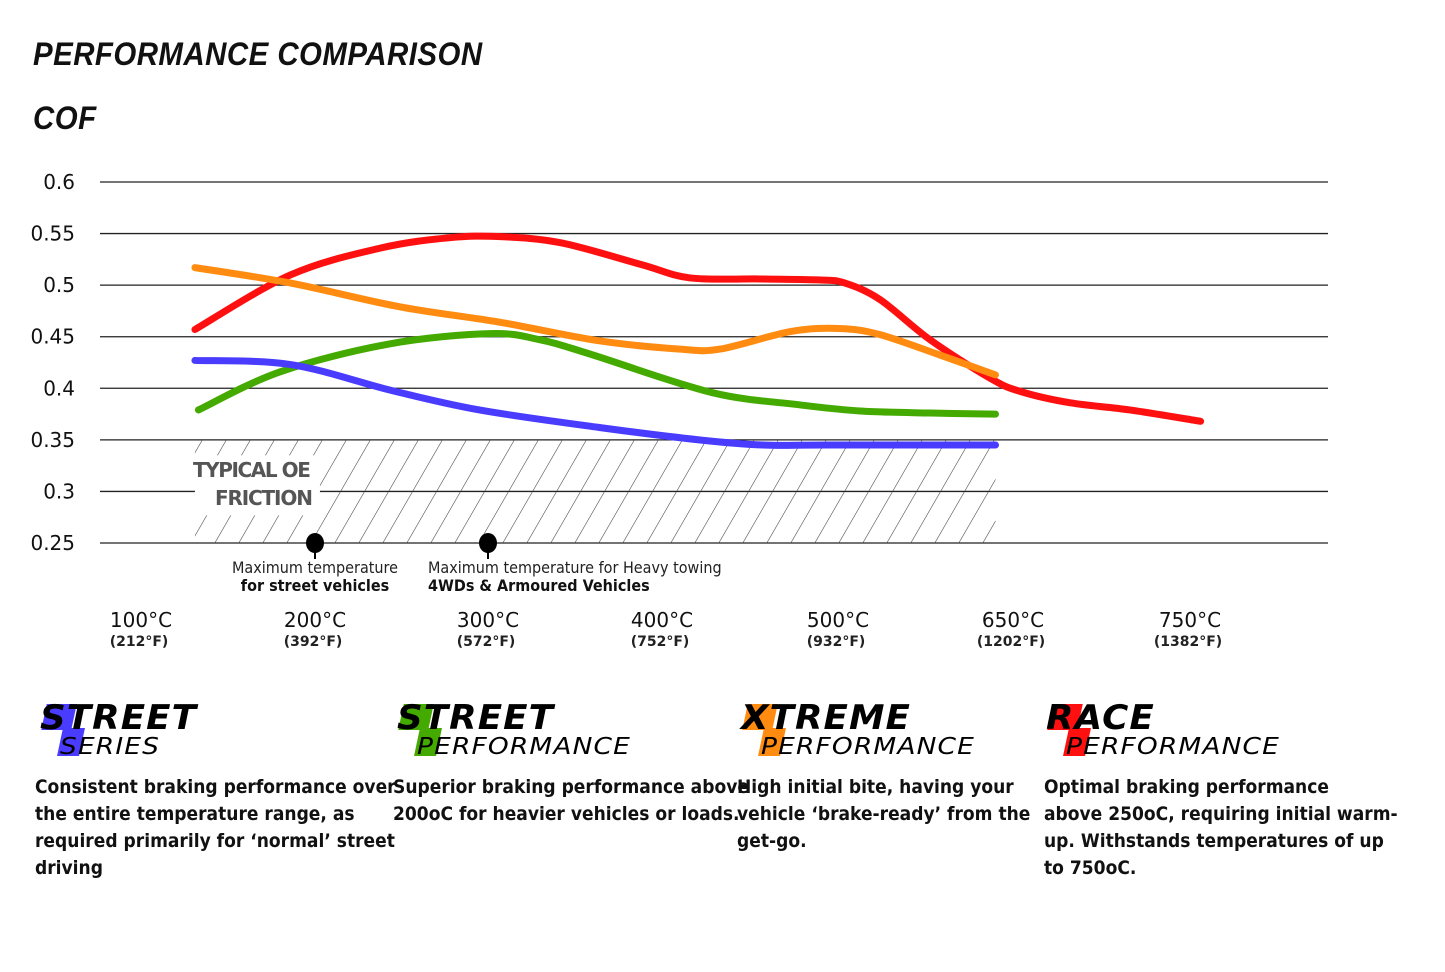  What do you see at coordinates (772, 841) in the screenshot?
I see `description-line: get-go.` at bounding box center [772, 841].